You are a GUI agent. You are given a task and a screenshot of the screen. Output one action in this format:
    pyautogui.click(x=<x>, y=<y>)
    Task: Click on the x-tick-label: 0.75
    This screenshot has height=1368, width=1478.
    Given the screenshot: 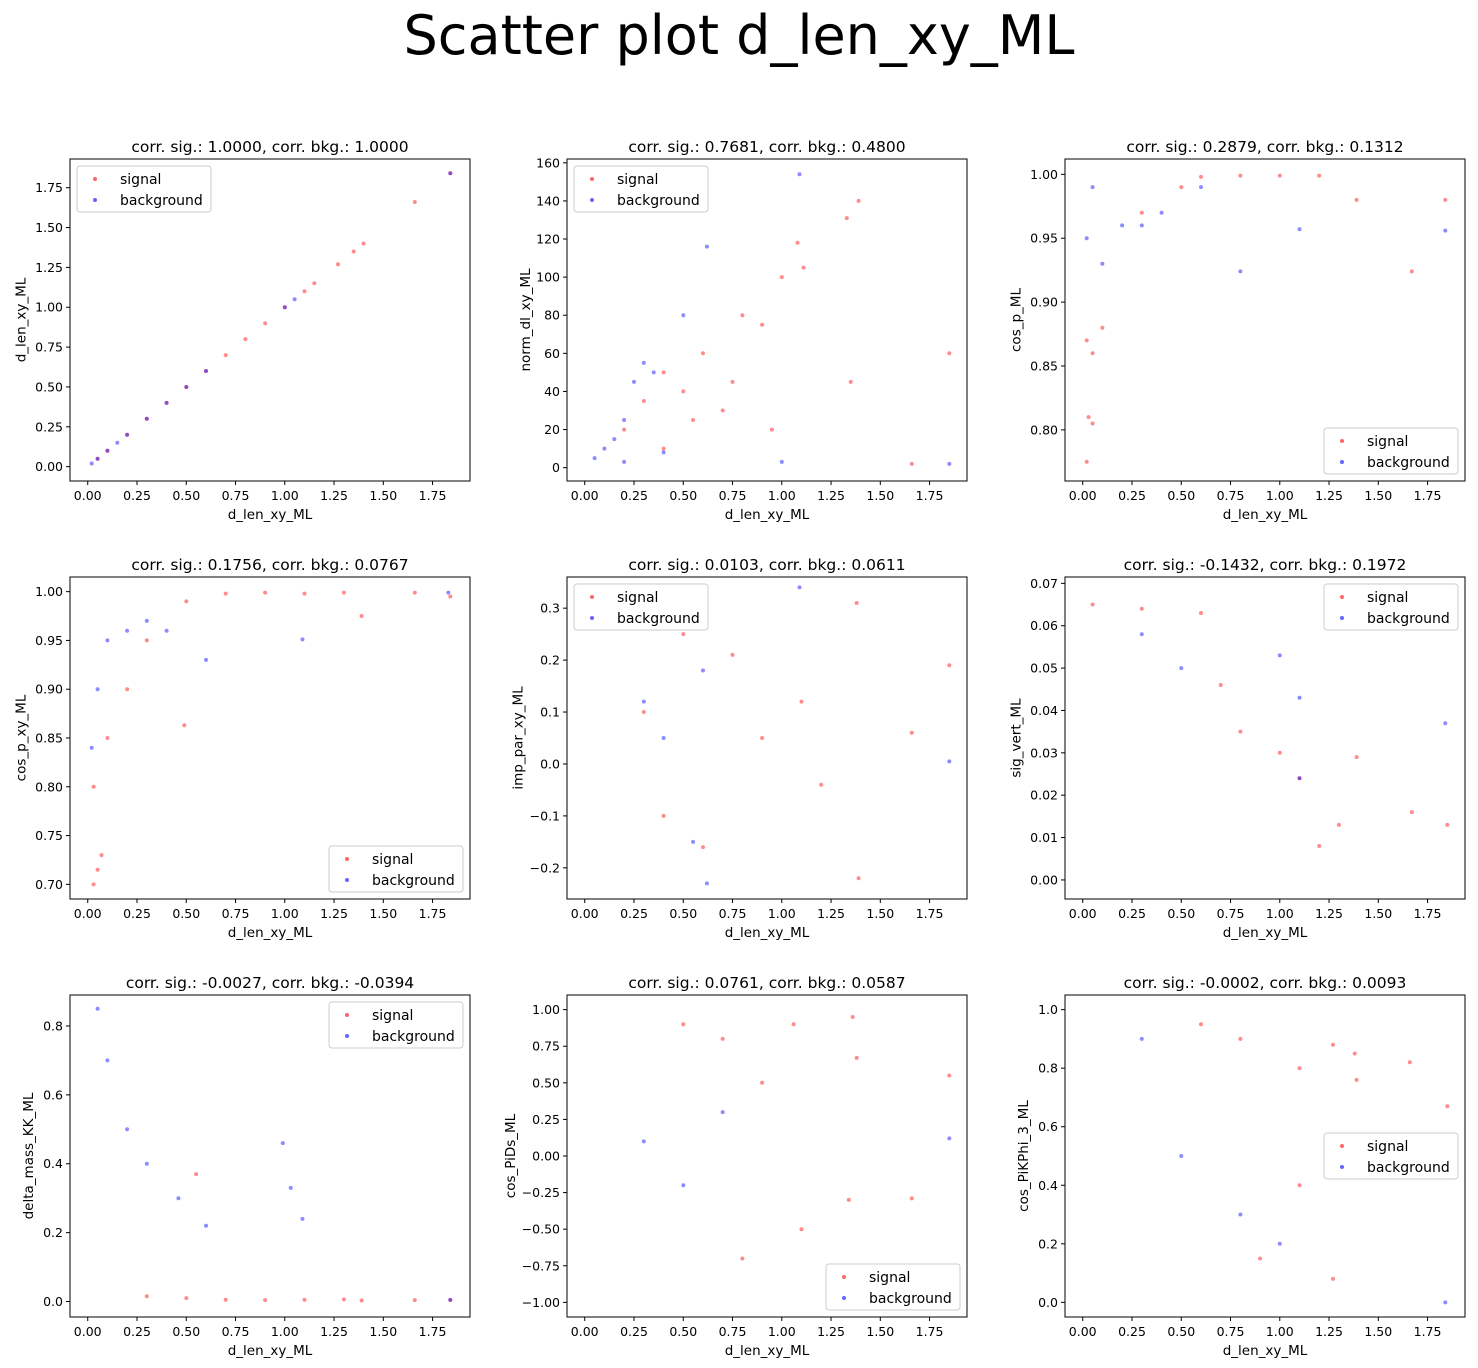 What is the action you would take?
    pyautogui.click(x=1231, y=1331)
    